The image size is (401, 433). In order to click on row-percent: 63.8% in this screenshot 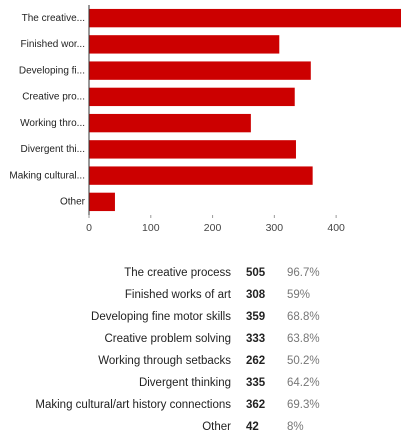, I will do `click(303, 339)`.